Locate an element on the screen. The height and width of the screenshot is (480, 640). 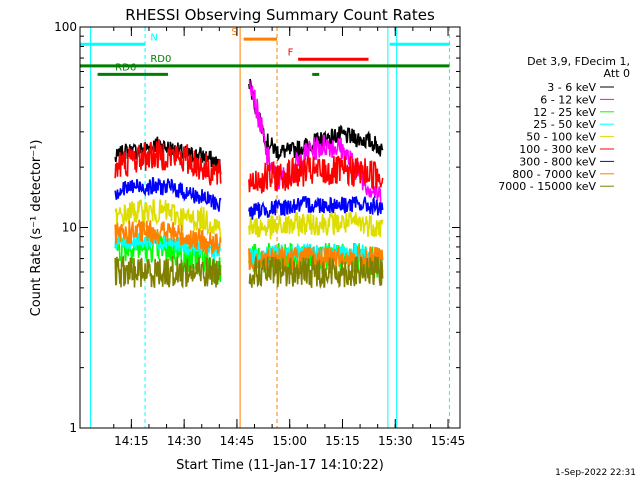
legend-label: 6 - 12 keV is located at coordinates (568, 99).